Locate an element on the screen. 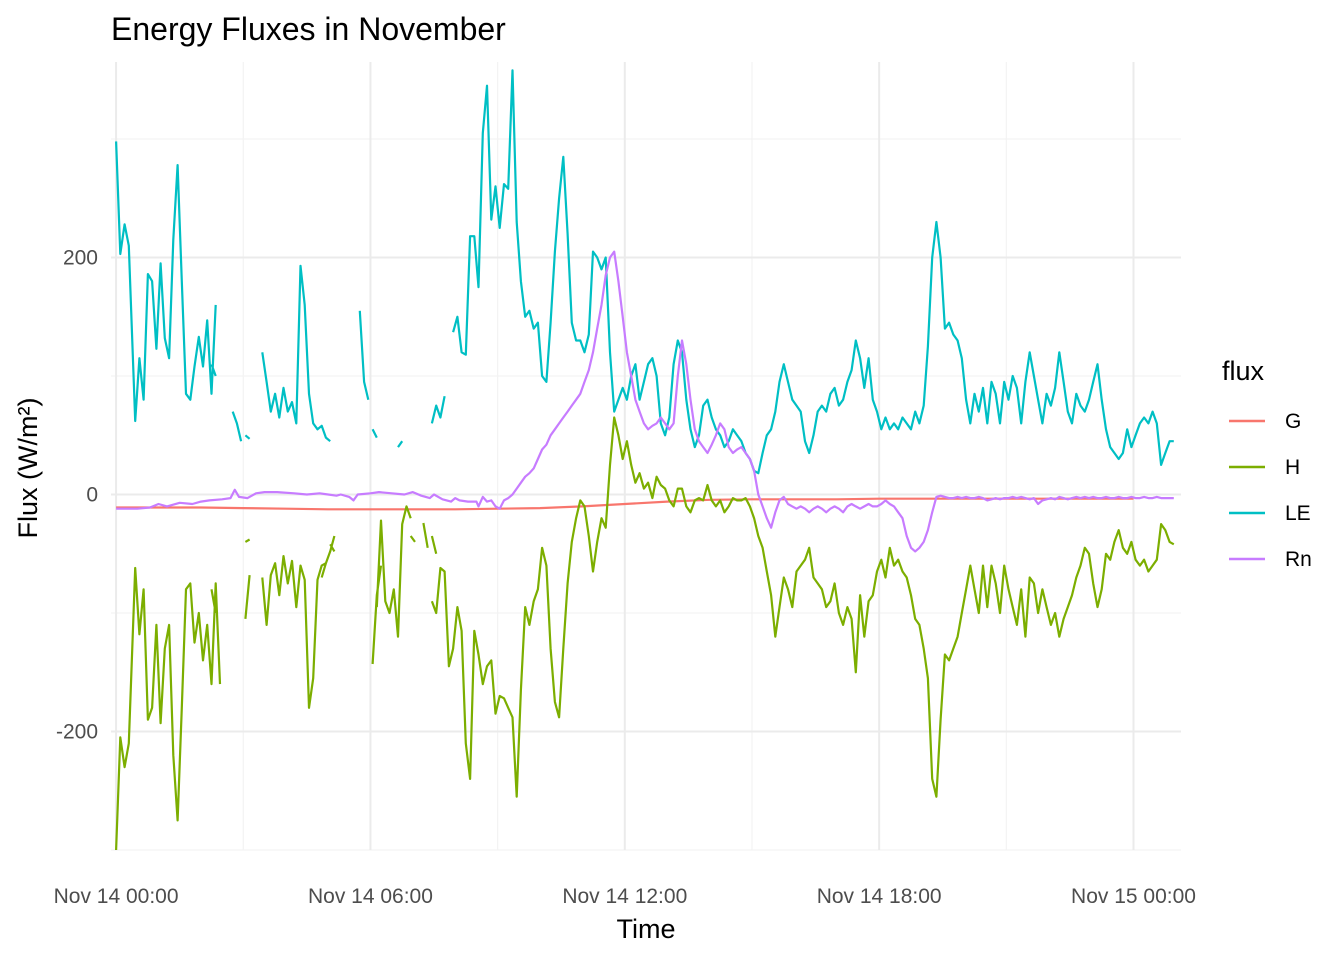  x-tick-label: Nov 14 00:00 is located at coordinates (116, 896).